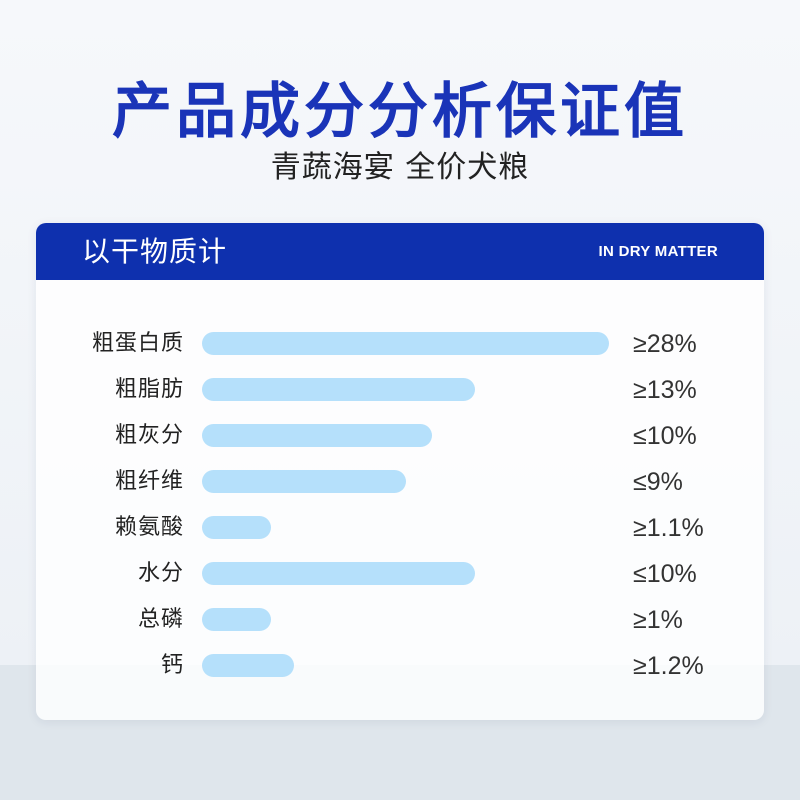 This screenshot has height=800, width=800. Describe the element at coordinates (400, 666) in the screenshot. I see `nutrient-row: 钙 ≥1.2%` at that location.